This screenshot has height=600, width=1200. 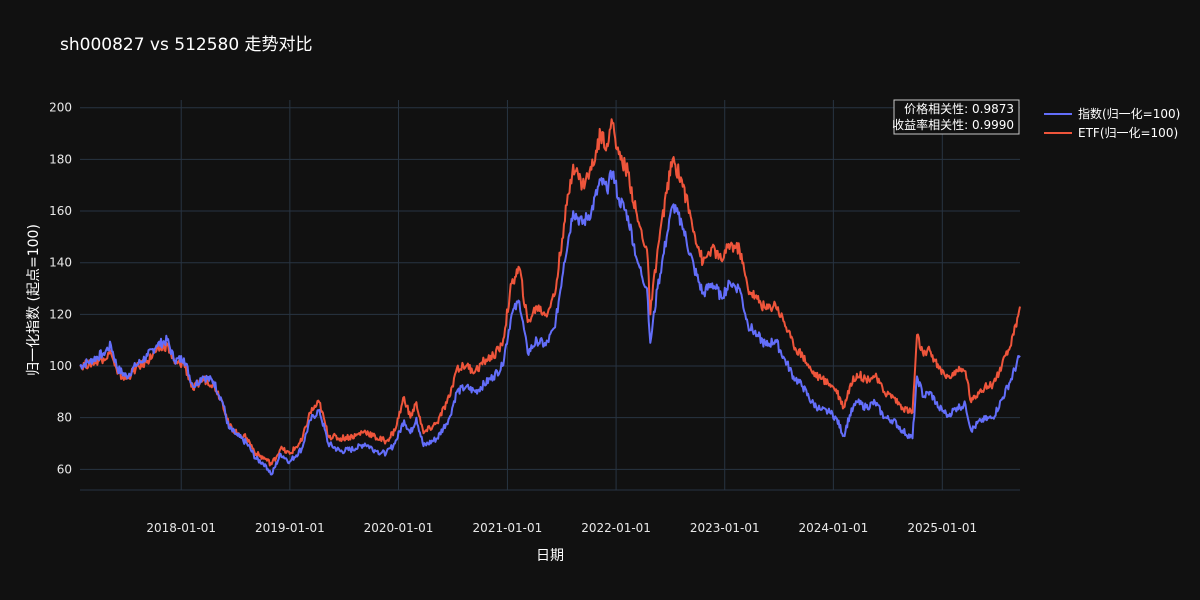 I want to click on legend-item-index: 指数(归一化=100), so click(x=1112, y=113).